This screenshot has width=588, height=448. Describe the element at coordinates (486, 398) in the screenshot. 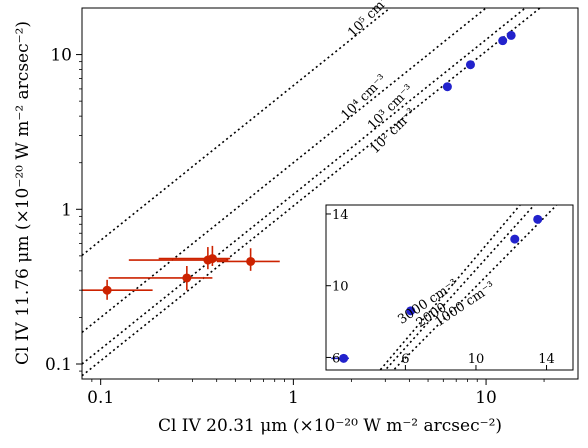

I see `x-tick-label: 10` at that location.